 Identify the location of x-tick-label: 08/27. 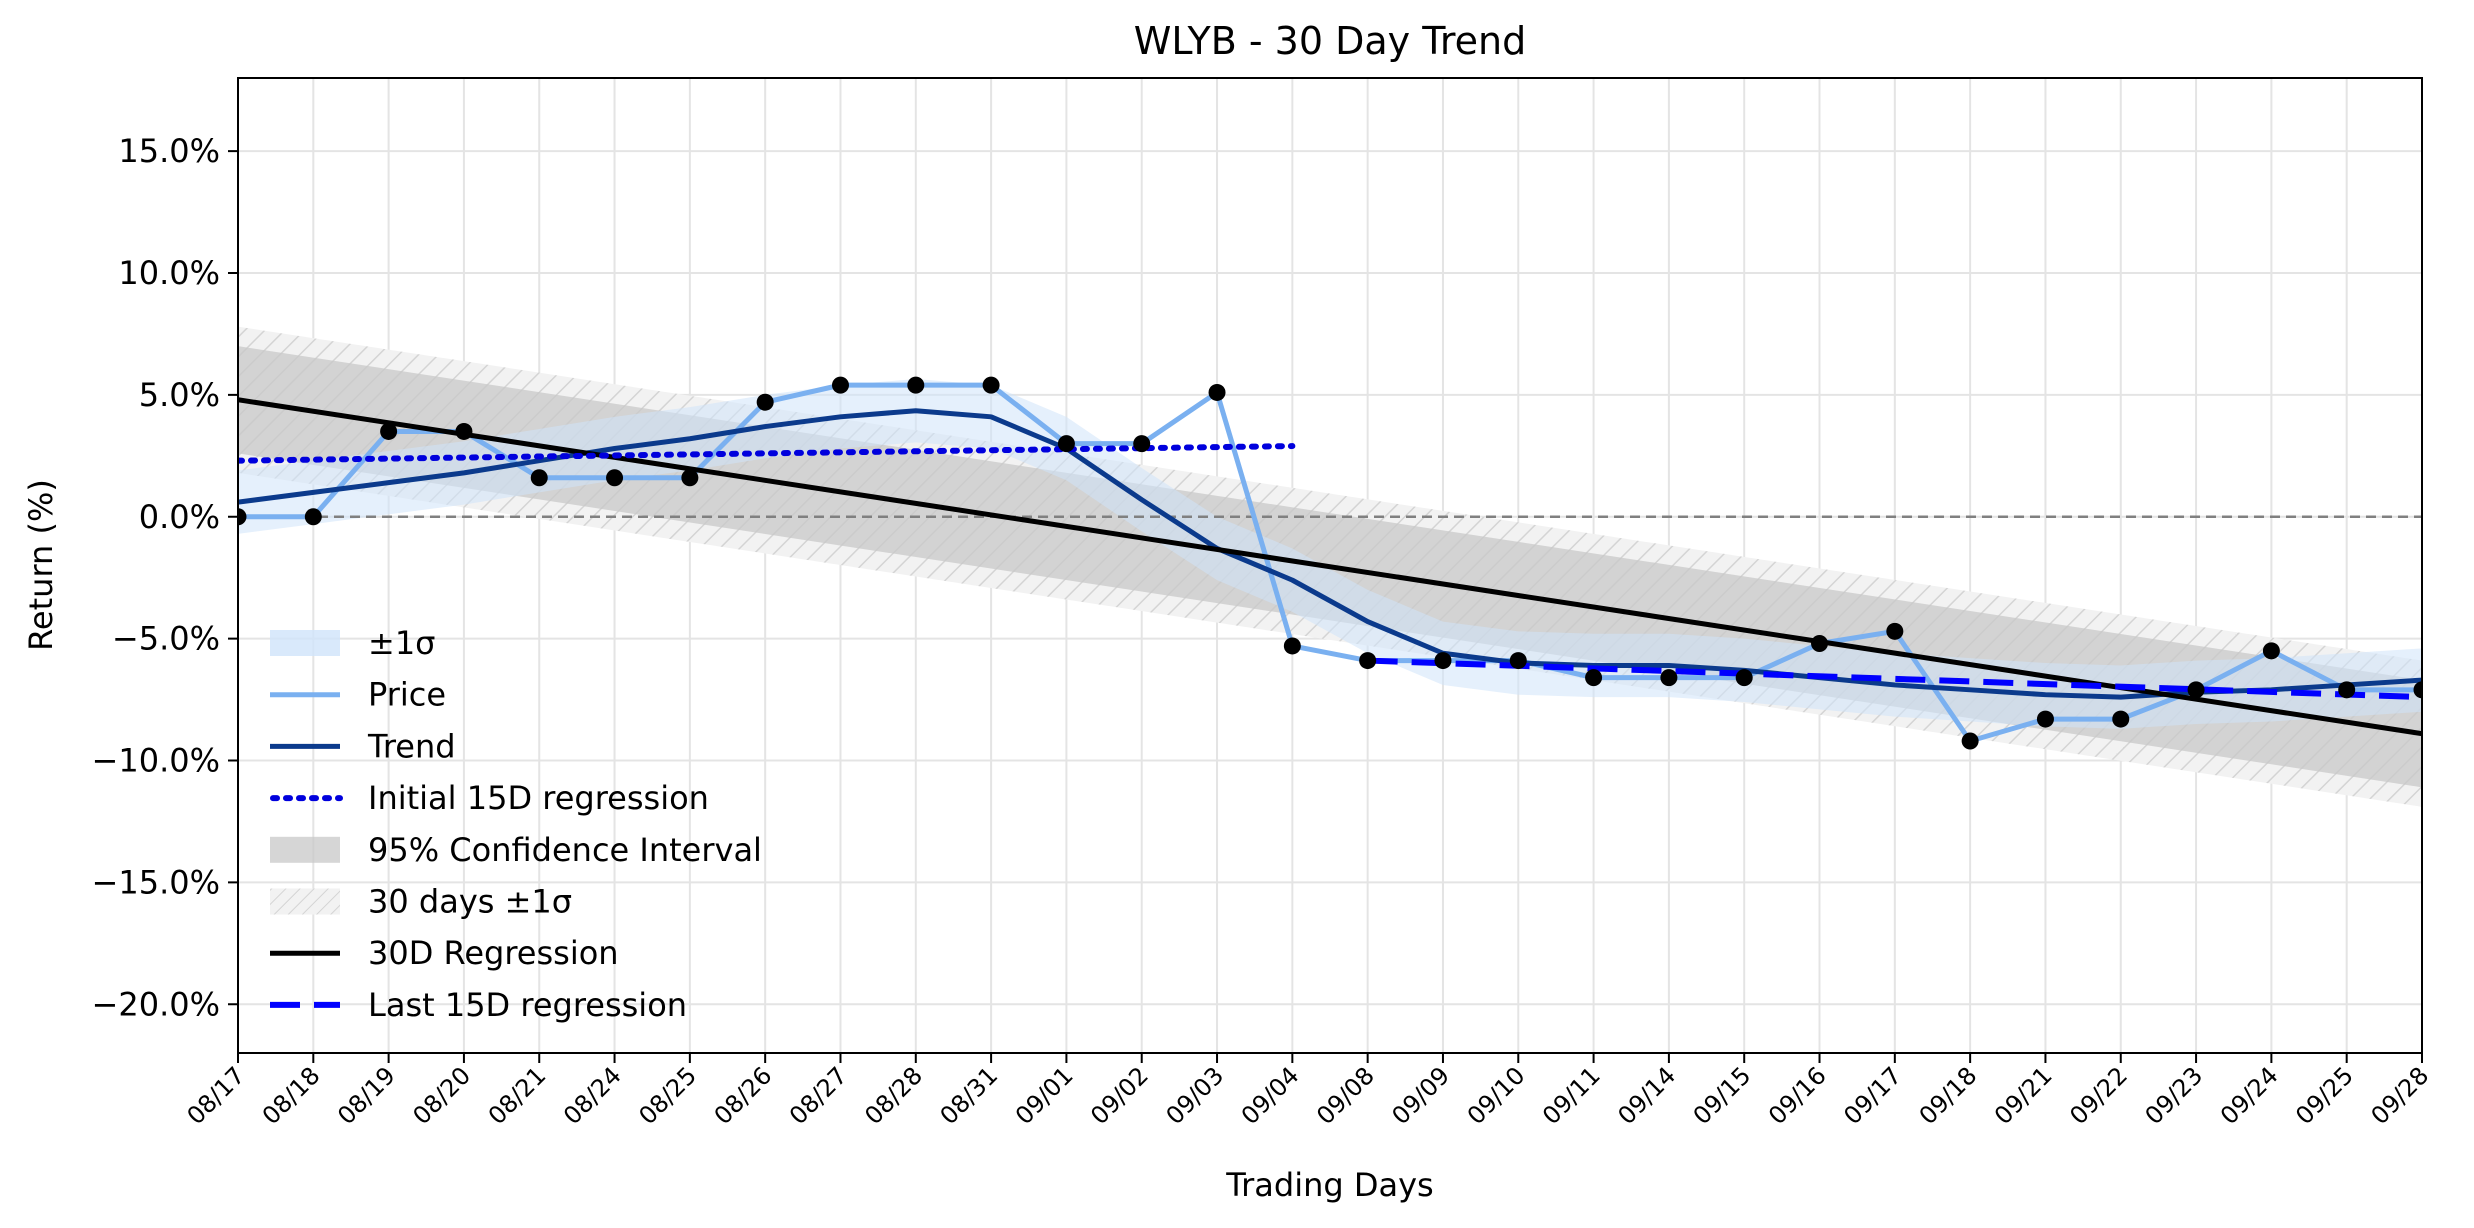
(818, 1095).